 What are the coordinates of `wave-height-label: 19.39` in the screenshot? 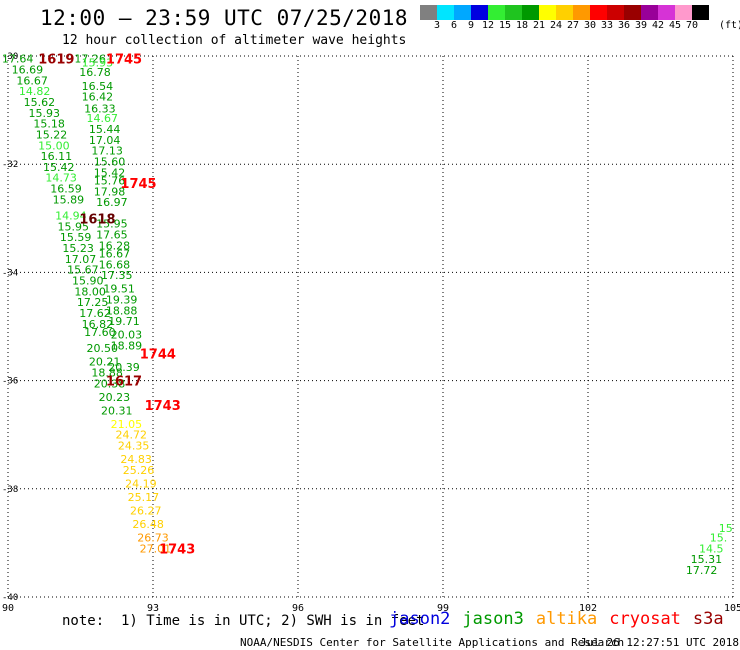 It's located at (122, 299).